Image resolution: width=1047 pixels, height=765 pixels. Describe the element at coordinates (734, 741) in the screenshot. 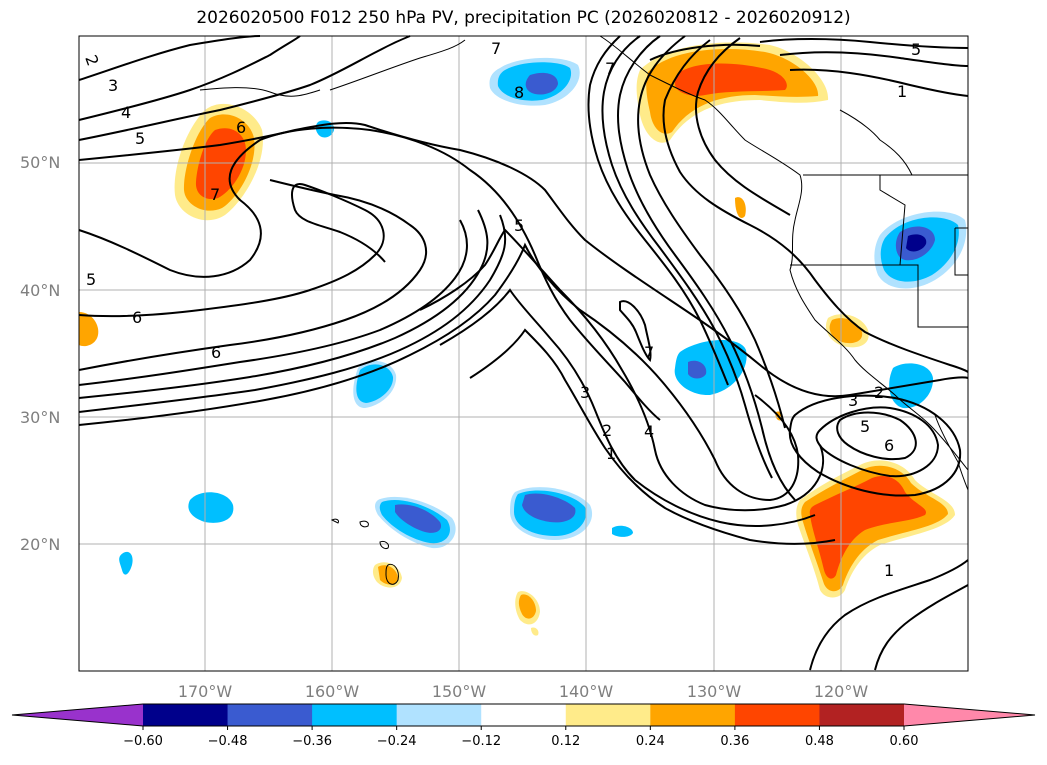

I see `colorbar-tick-label: 0.36` at that location.